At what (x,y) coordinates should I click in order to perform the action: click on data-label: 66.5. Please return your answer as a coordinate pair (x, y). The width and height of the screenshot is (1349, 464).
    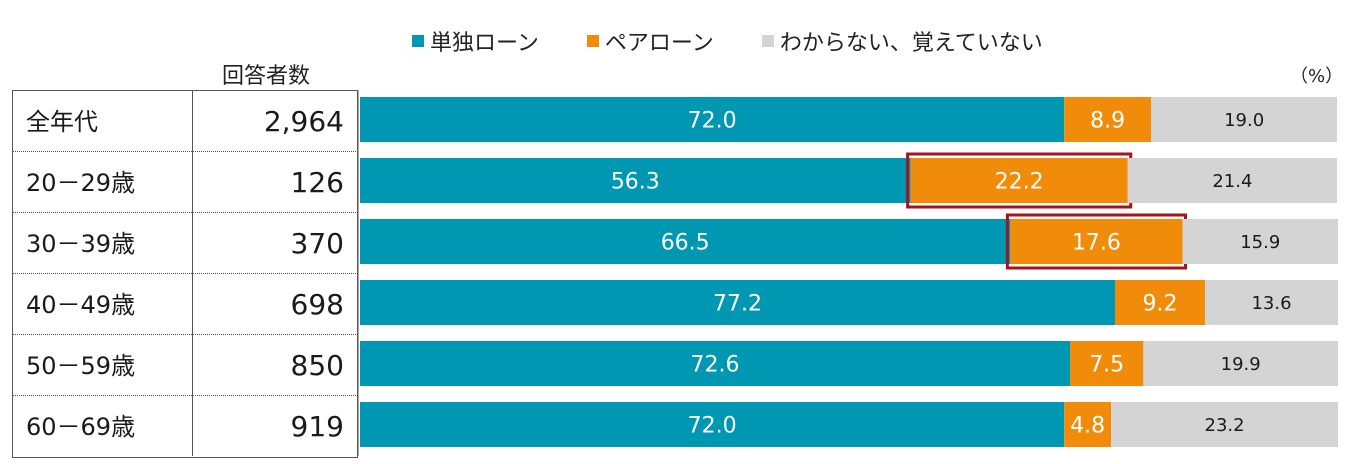
    Looking at the image, I should click on (685, 242).